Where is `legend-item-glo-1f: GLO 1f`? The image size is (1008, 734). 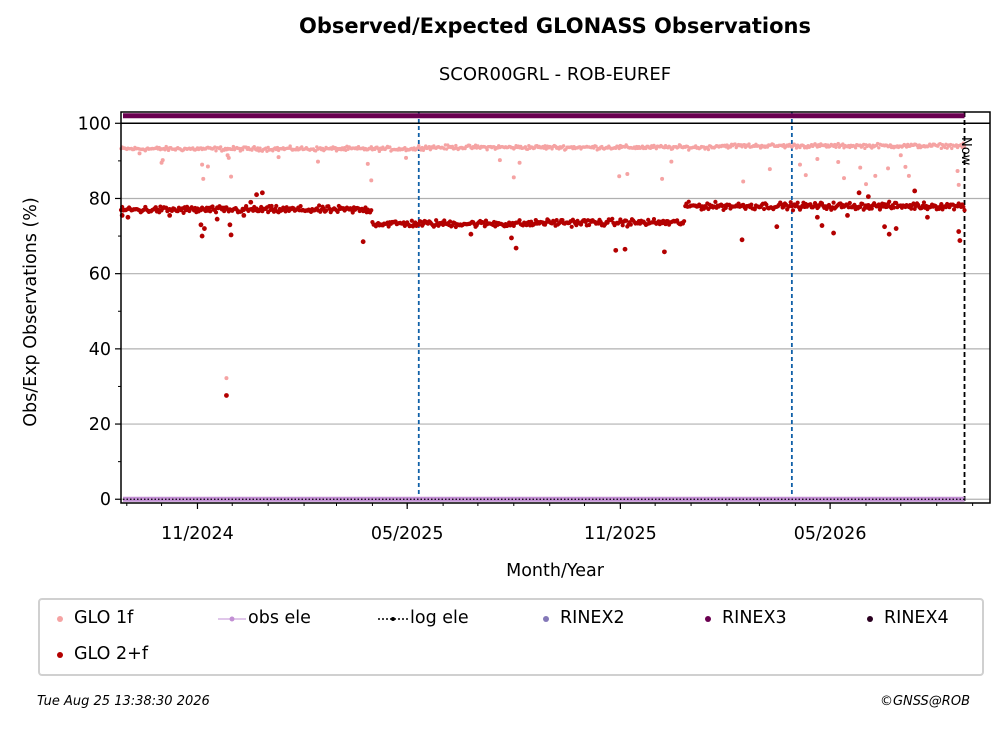 legend-item-glo-1f: GLO 1f is located at coordinates (92, 618).